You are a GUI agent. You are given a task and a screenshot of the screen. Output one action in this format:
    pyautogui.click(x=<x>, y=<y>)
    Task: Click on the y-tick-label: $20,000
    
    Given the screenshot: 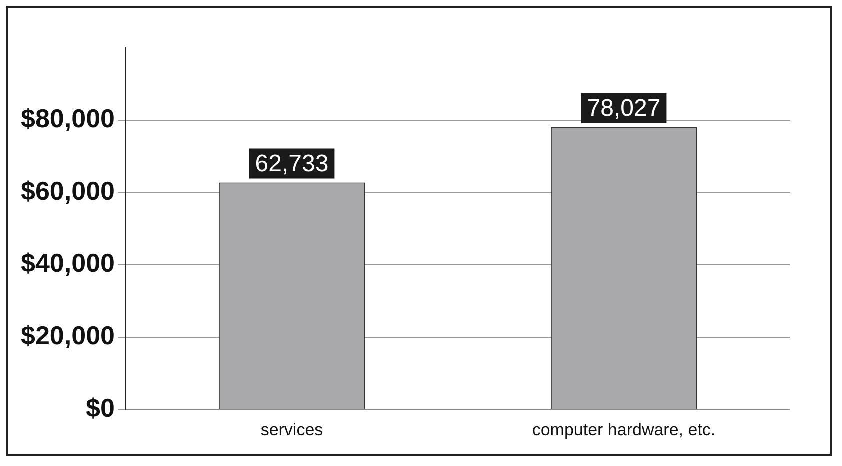 What is the action you would take?
    pyautogui.click(x=68, y=335)
    